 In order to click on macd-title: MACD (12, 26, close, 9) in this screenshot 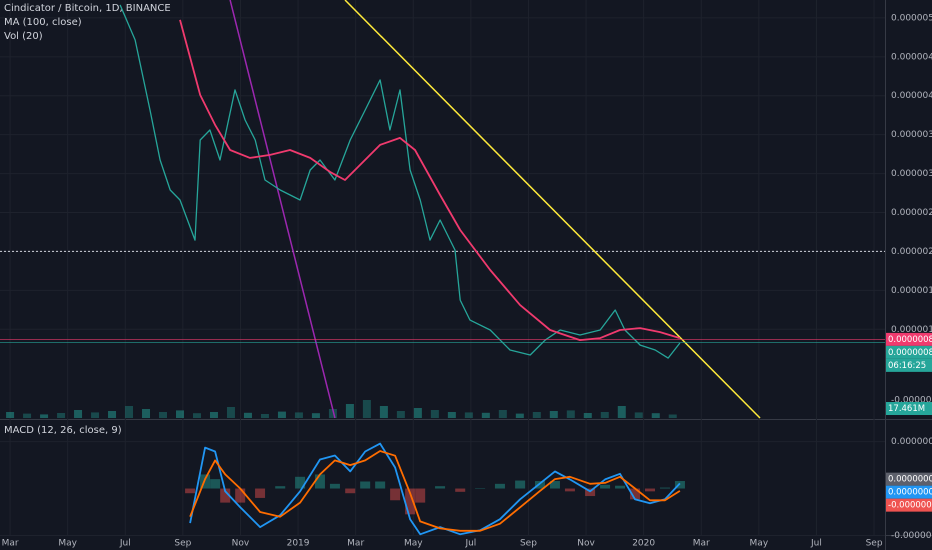, I will do `click(63, 430)`.